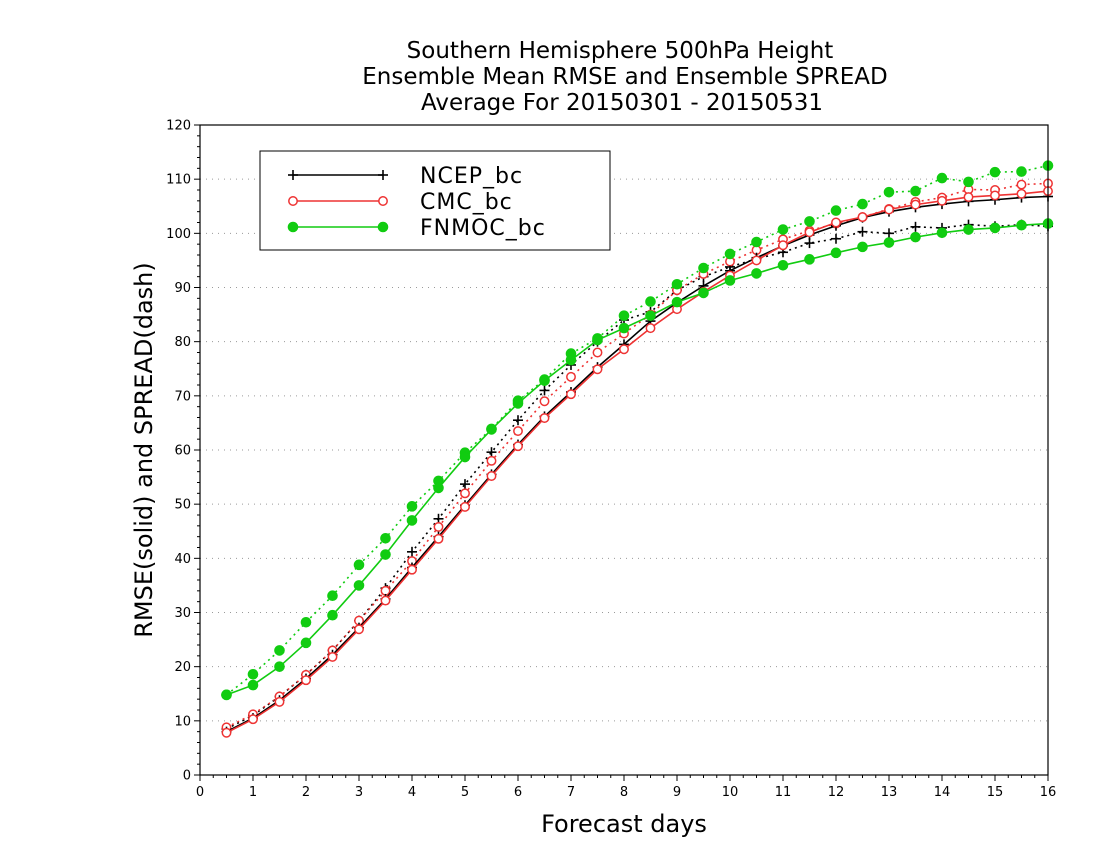 Image resolution: width=1100 pixels, height=850 pixels. Describe the element at coordinates (178, 234) in the screenshot. I see `y-tick-label: 100` at that location.